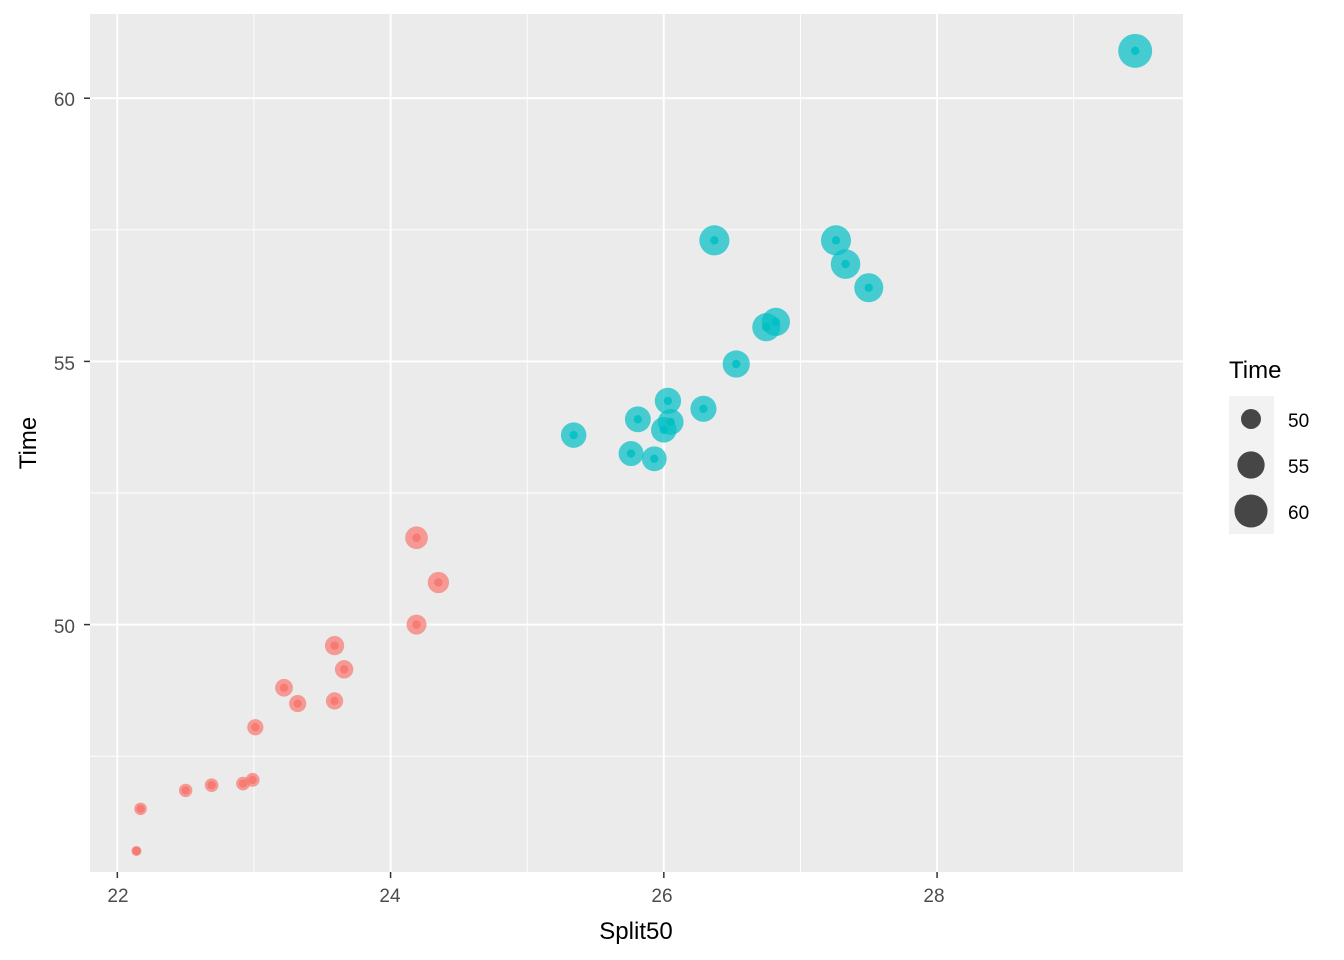 This screenshot has height=960, width=1344. Describe the element at coordinates (635, 931) in the screenshot. I see `x-axis-title: Split50` at that location.